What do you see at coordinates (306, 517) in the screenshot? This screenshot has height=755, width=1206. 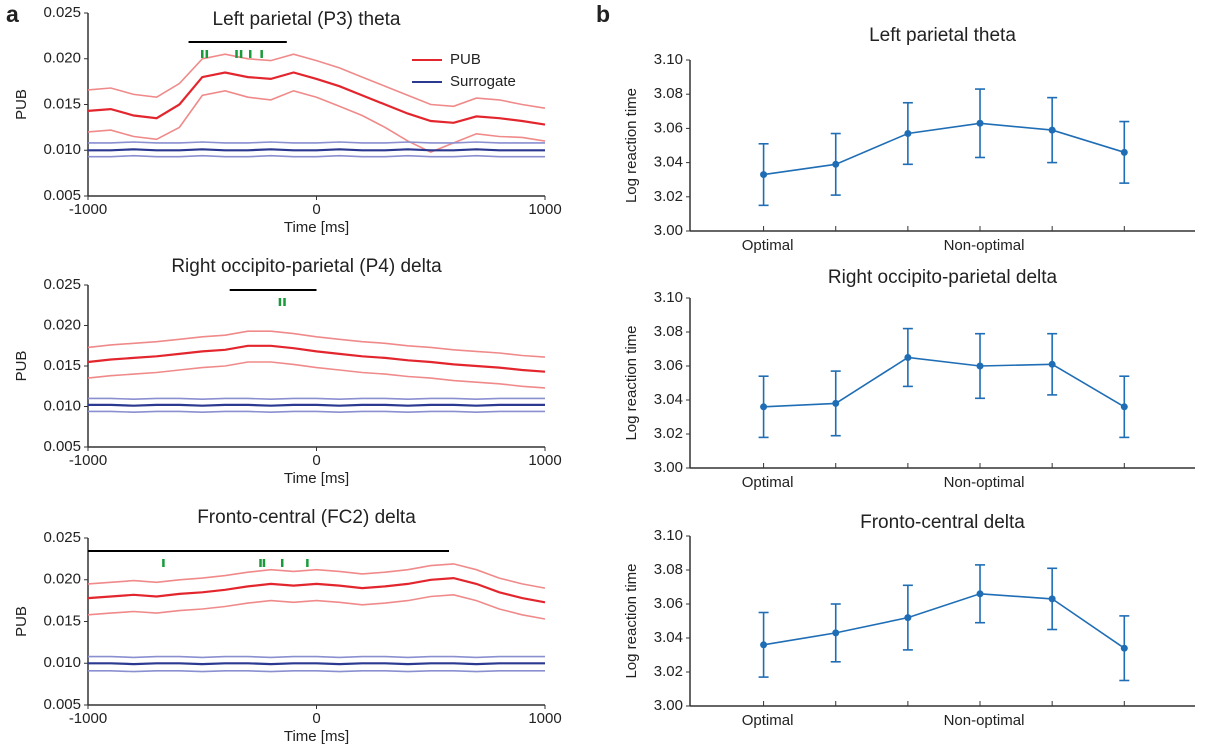 I see `chart-title: Fronto-central (FC2) delta` at bounding box center [306, 517].